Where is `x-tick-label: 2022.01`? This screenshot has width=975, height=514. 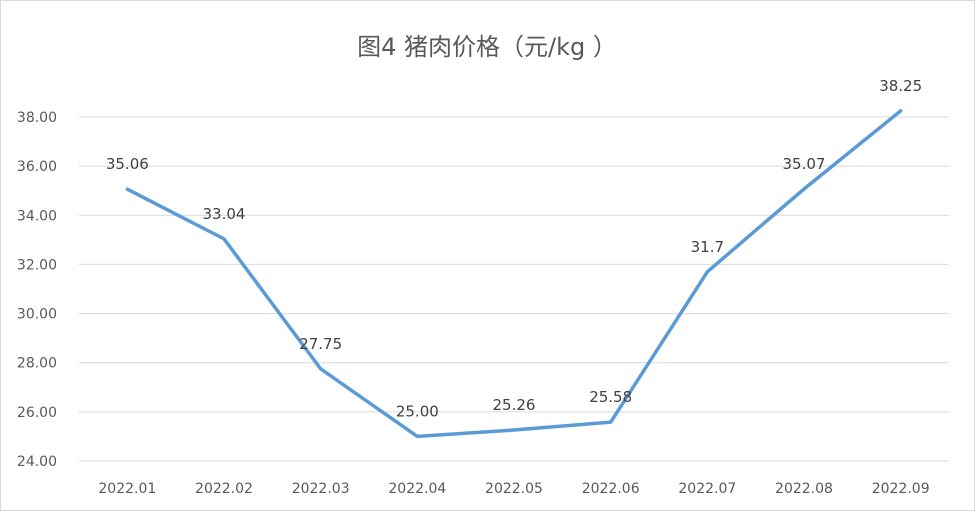
x-tick-label: 2022.01 is located at coordinates (127, 489).